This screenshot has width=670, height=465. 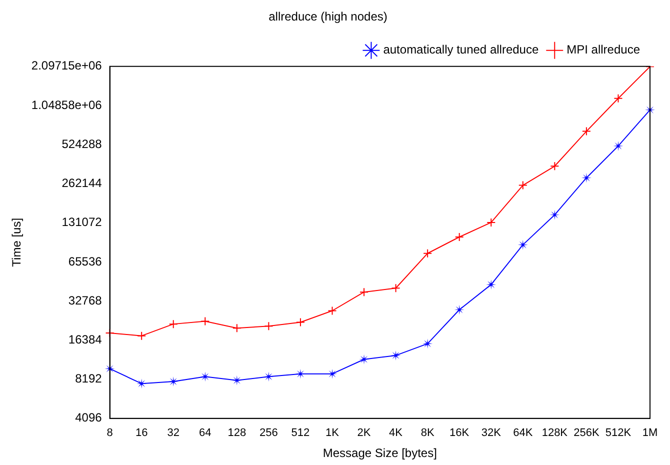 What do you see at coordinates (396, 433) in the screenshot?
I see `x-tick-label: 4K` at bounding box center [396, 433].